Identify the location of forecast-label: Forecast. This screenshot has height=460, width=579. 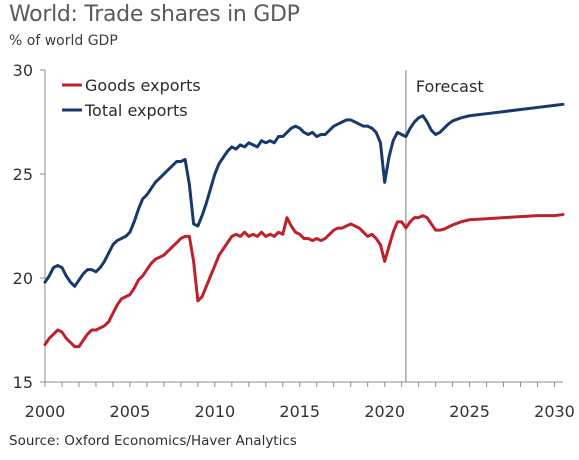
(450, 86).